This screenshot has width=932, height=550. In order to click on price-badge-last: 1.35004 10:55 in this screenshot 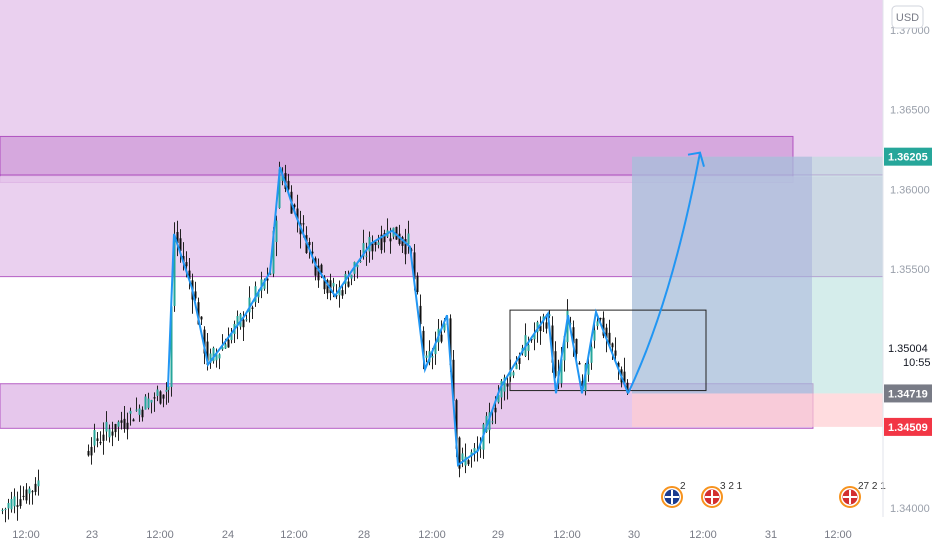, I will do `click(908, 355)`.